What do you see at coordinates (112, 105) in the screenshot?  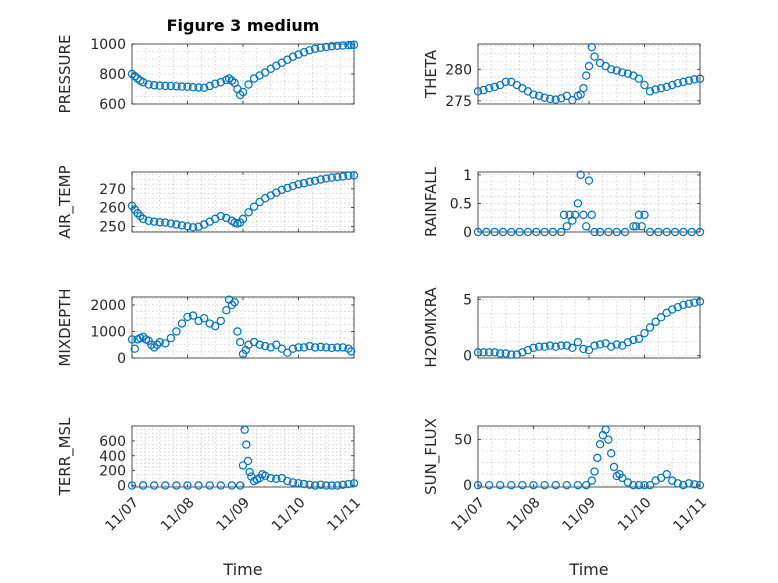 I see `y-tick-label: 600` at bounding box center [112, 105].